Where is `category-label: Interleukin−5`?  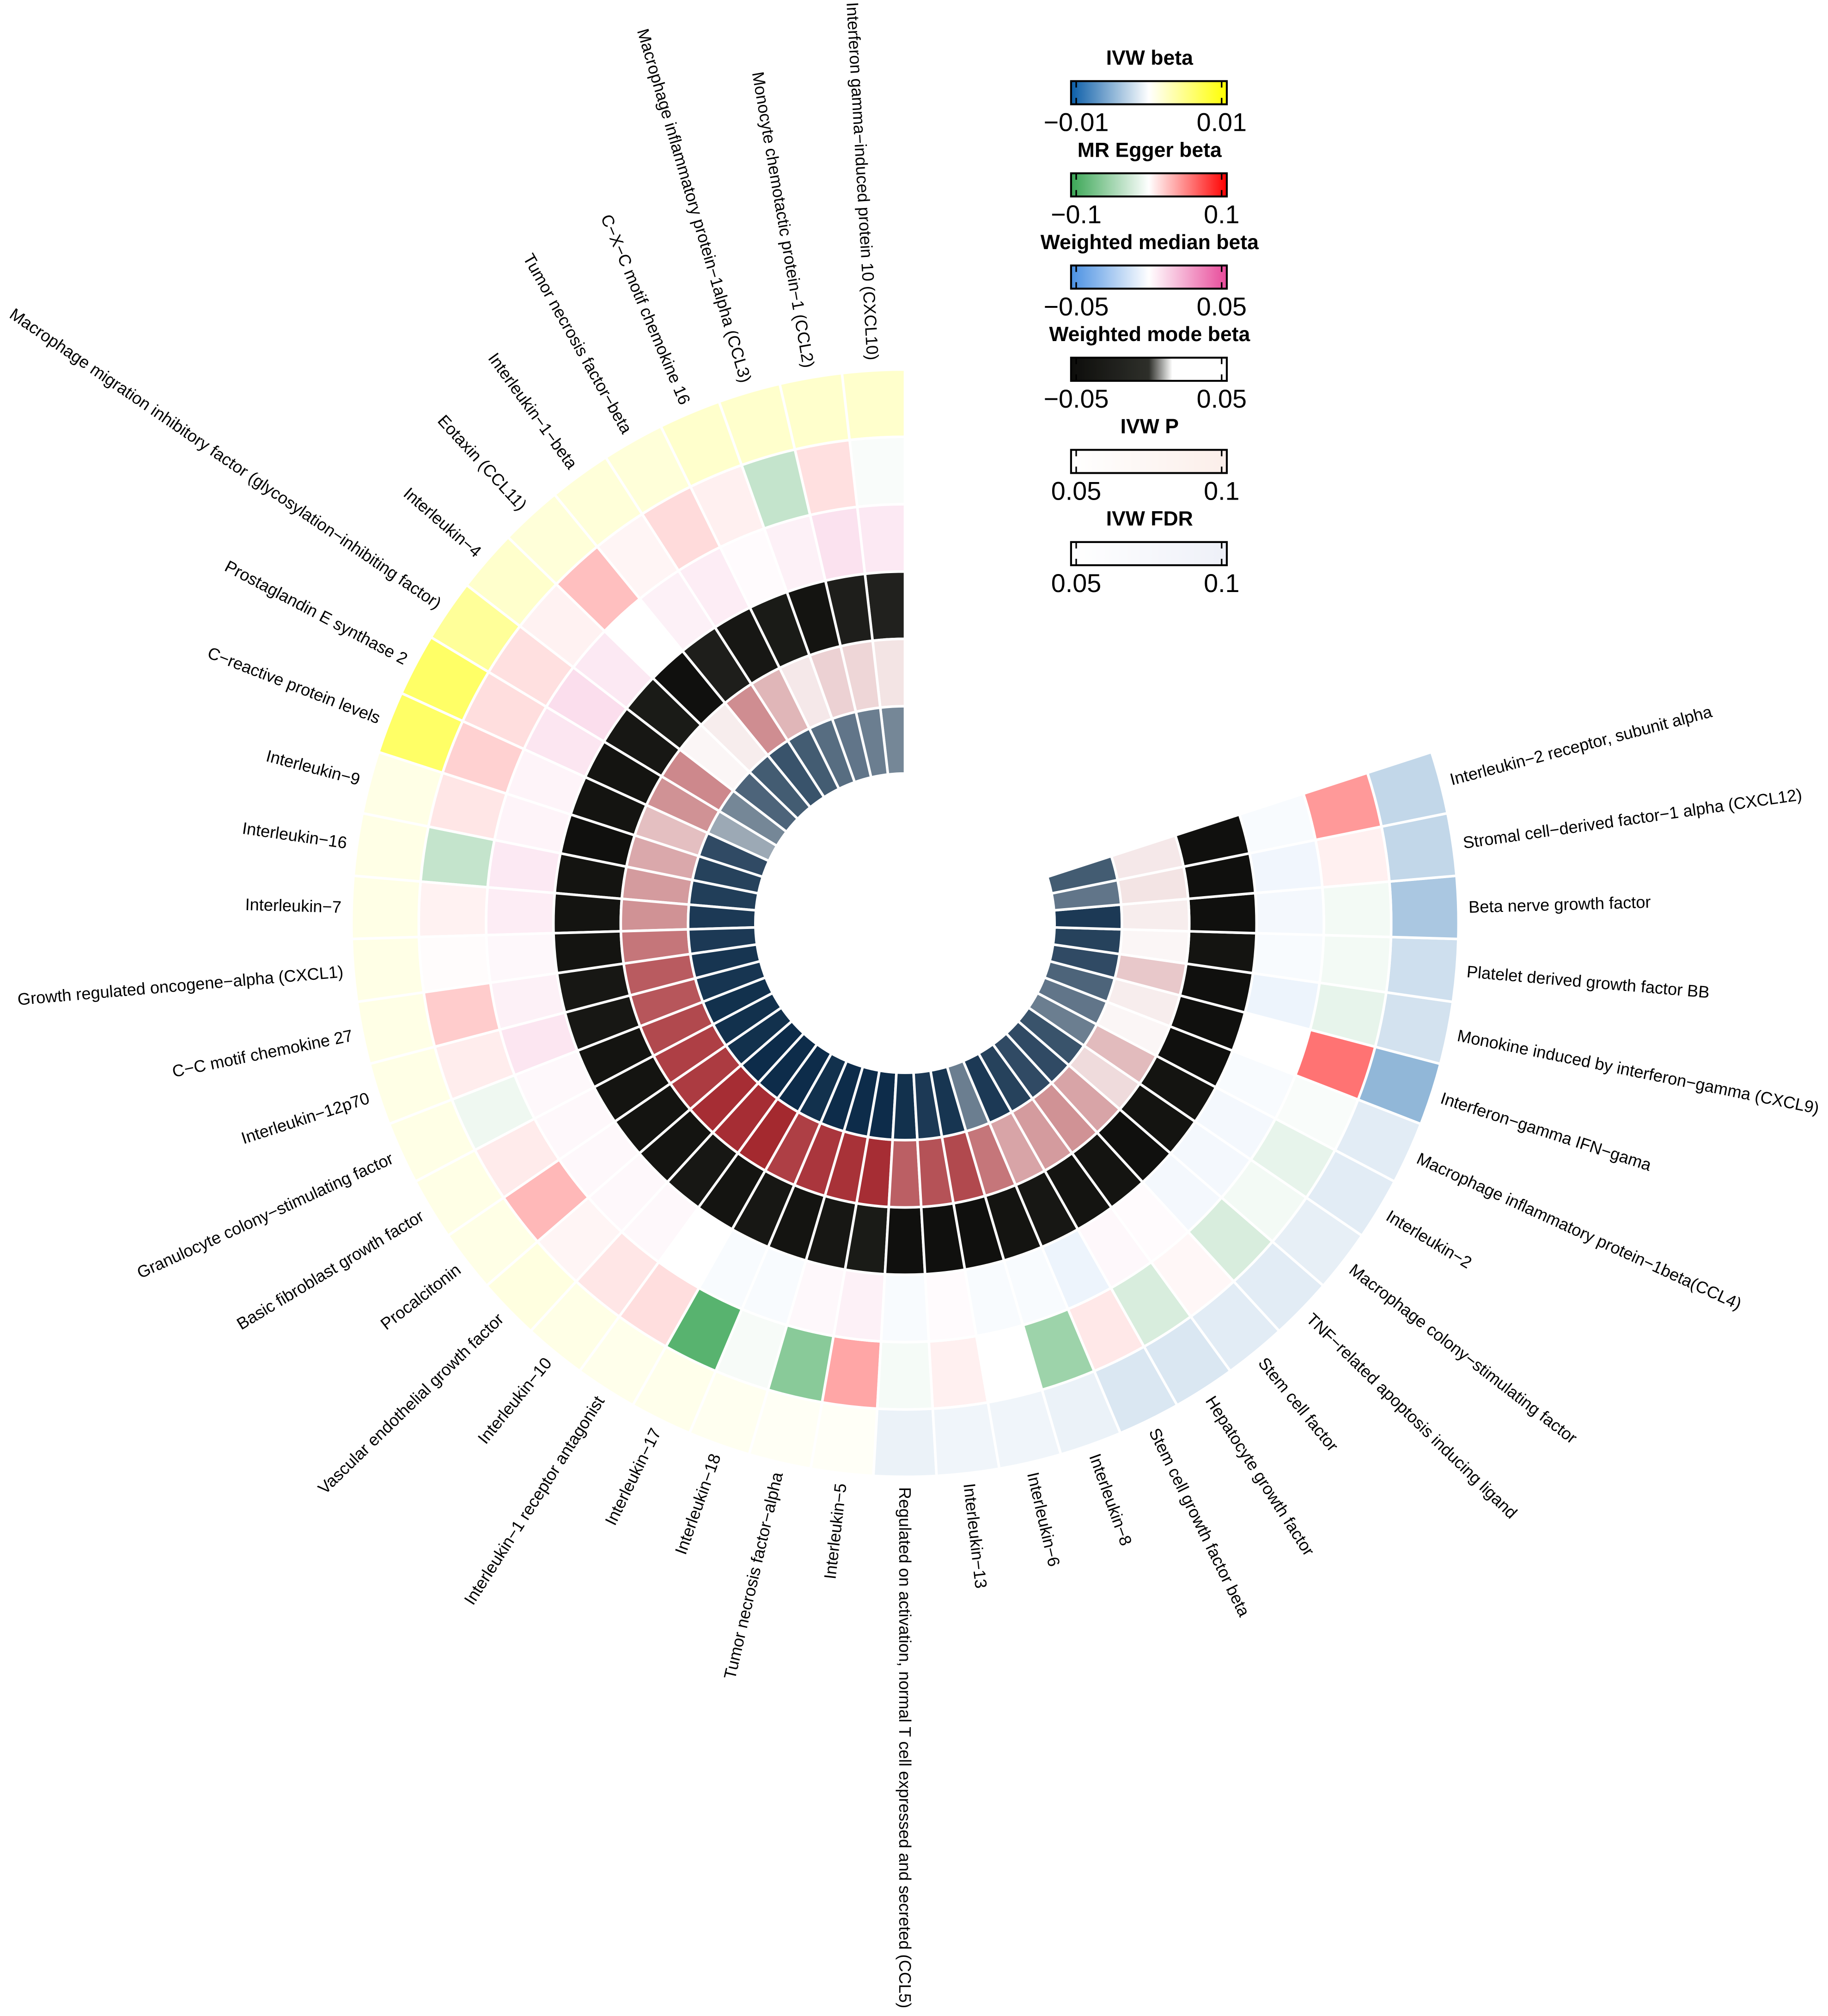
category-label: Interleukin−5 is located at coordinates (835, 1531).